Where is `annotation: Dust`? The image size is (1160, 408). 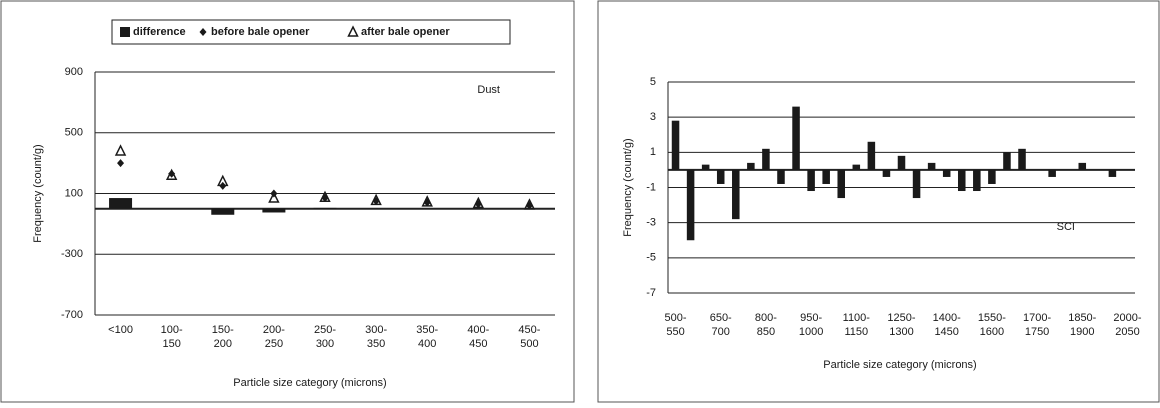 annotation: Dust is located at coordinates (488, 90).